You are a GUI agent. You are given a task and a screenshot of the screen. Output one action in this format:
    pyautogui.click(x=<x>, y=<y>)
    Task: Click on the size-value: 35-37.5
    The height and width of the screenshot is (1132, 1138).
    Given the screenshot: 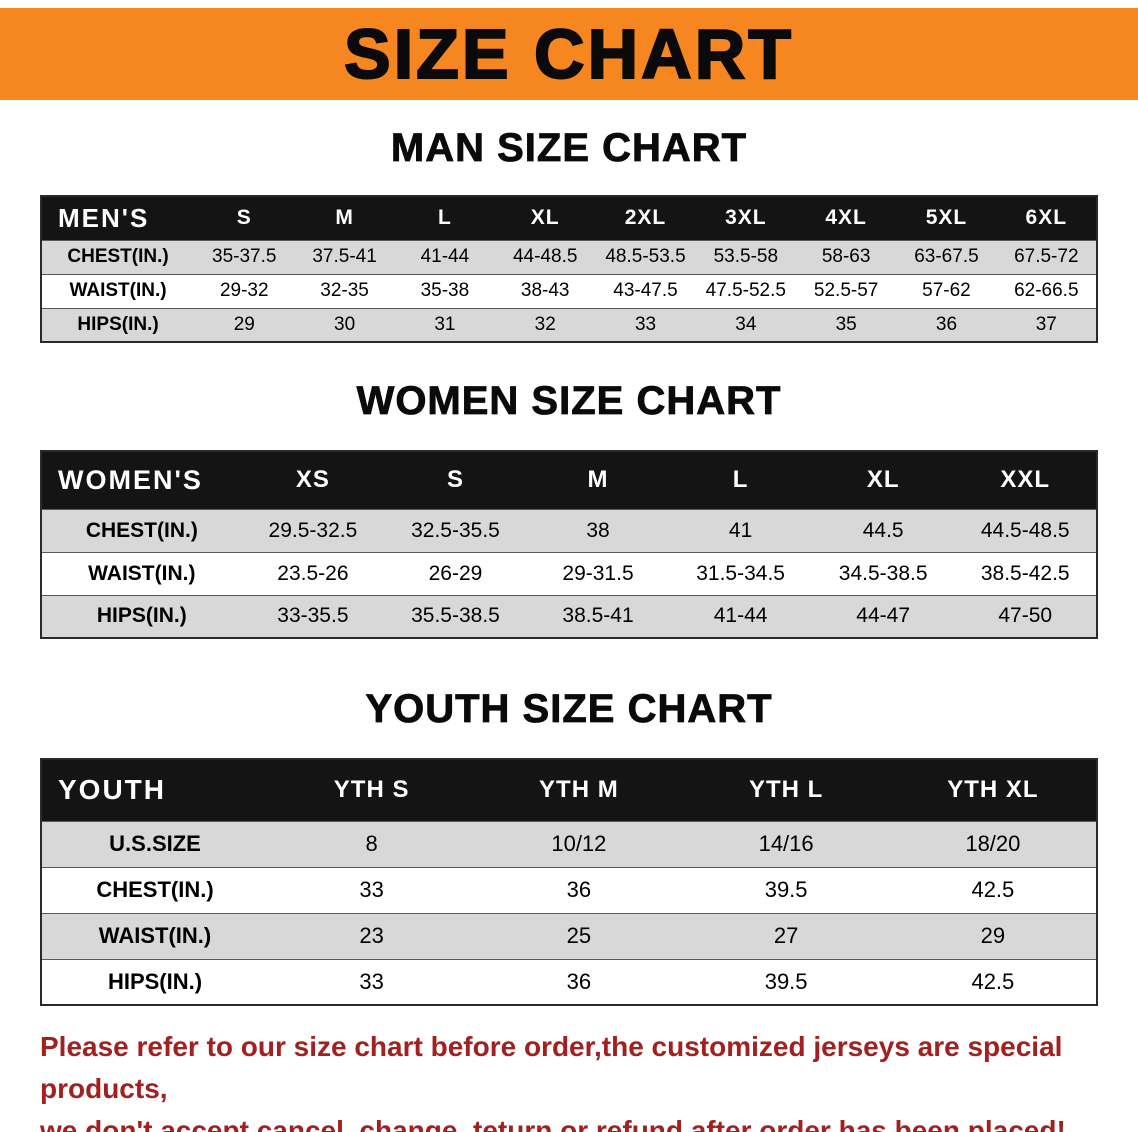 What is the action you would take?
    pyautogui.click(x=244, y=256)
    